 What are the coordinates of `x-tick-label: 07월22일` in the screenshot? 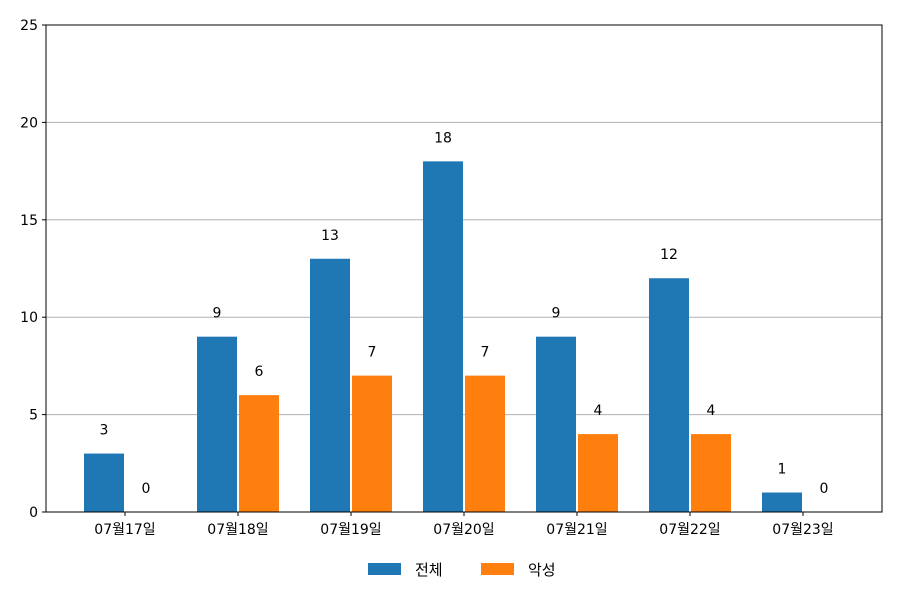 It's located at (689, 530).